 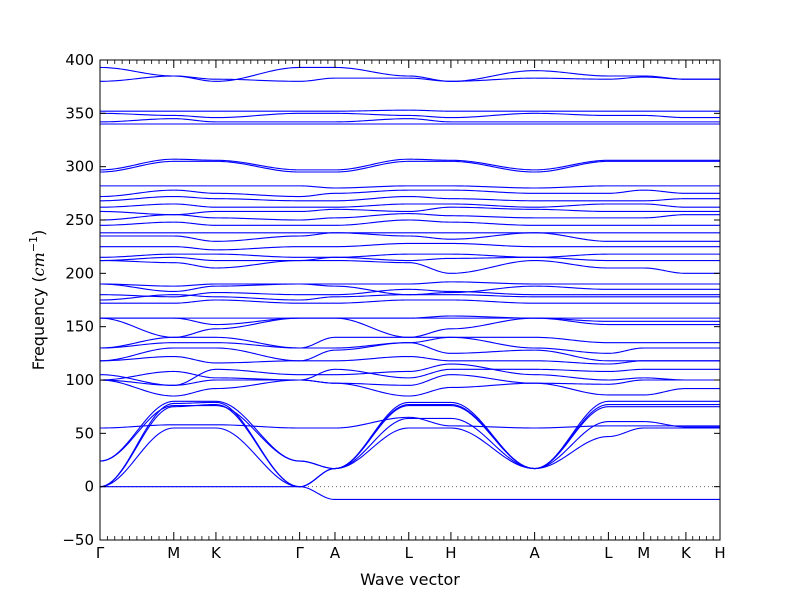 What do you see at coordinates (79, 167) in the screenshot?
I see `y-tick-label: 300` at bounding box center [79, 167].